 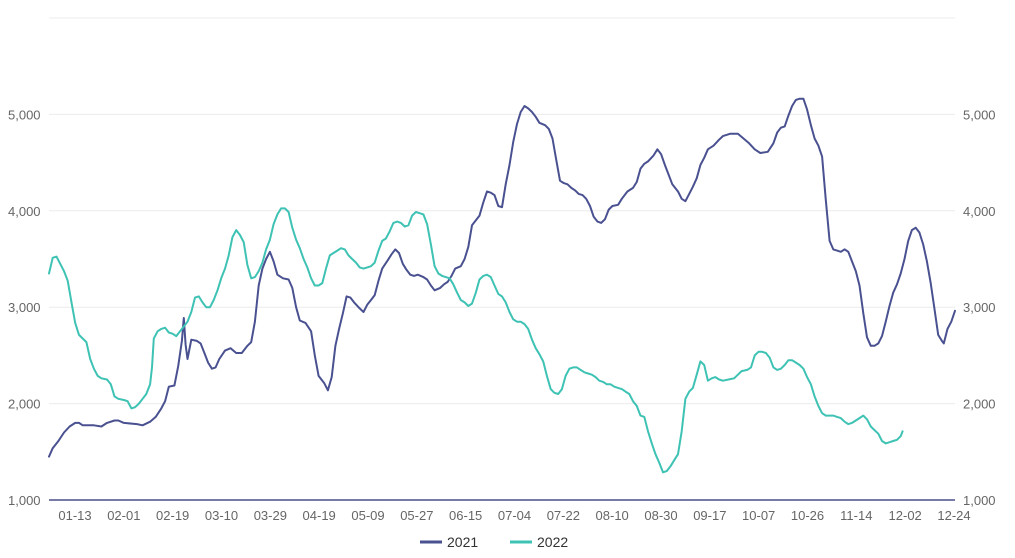 I want to click on y-tick-label-right: 4,000, so click(x=979, y=211).